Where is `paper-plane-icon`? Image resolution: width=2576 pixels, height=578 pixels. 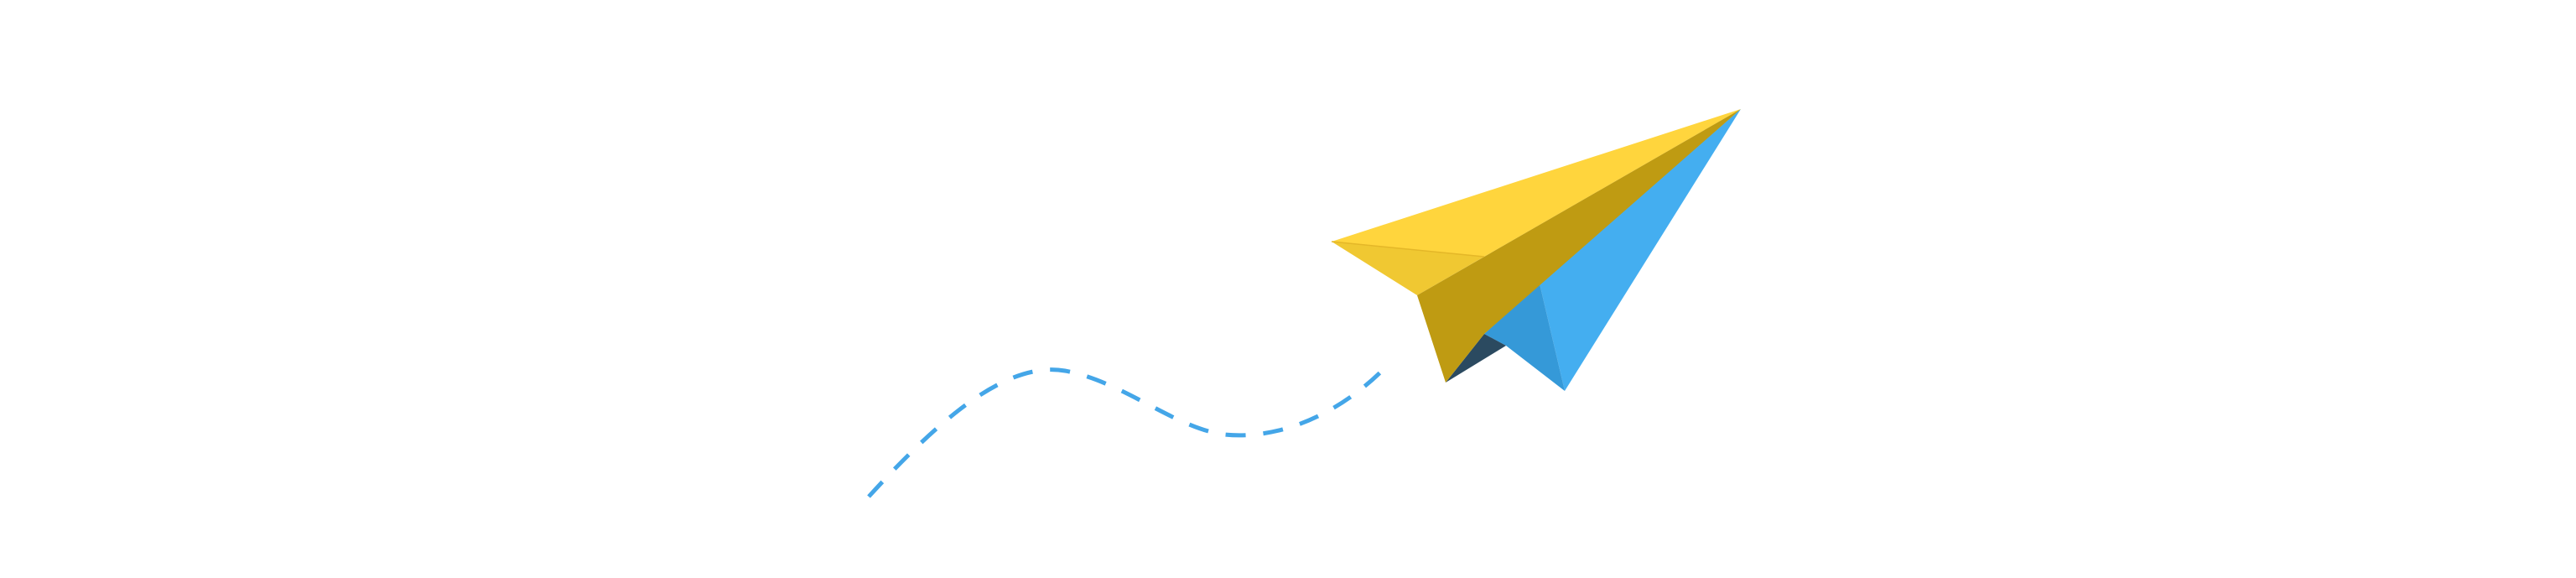 paper-plane-icon is located at coordinates (1536, 250).